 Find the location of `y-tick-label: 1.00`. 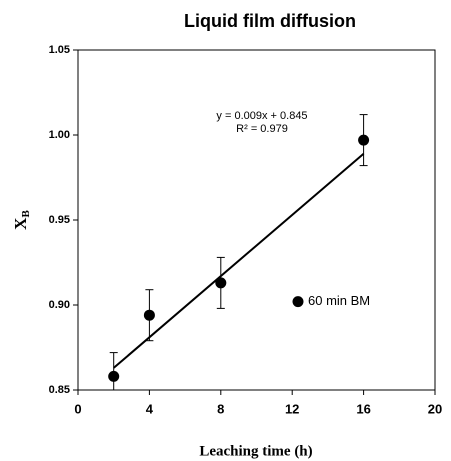

y-tick-label: 1.00 is located at coordinates (59, 135).